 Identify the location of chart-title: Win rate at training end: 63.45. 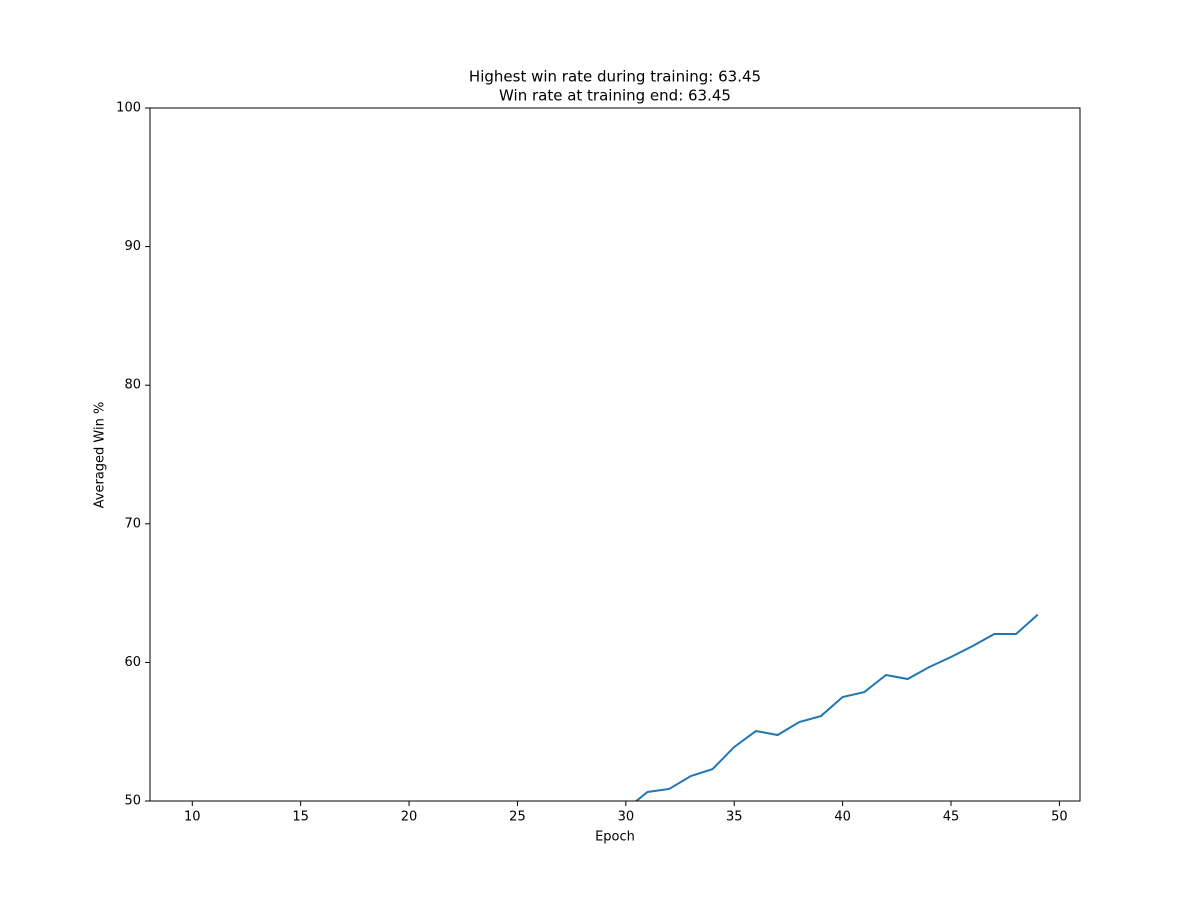
(615, 96).